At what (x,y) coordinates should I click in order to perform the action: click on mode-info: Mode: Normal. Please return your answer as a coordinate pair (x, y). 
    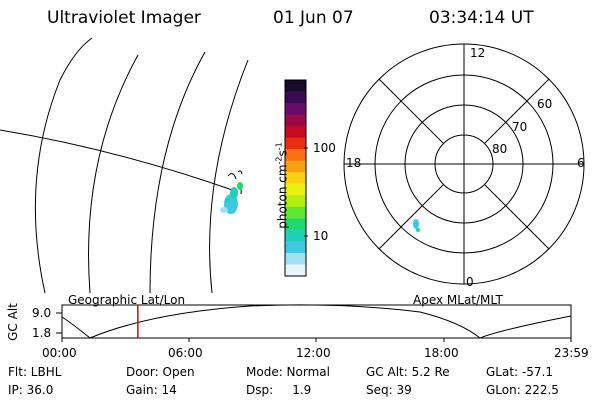
    Looking at the image, I should click on (288, 372).